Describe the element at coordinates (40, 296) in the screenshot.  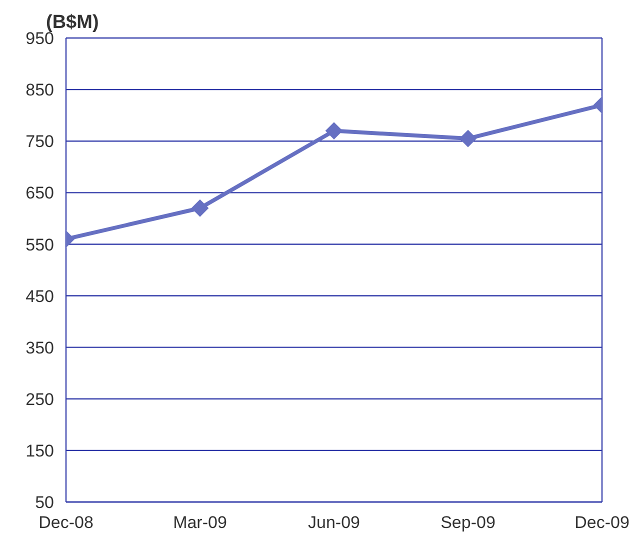
I see `y-tick-label: 450` at that location.